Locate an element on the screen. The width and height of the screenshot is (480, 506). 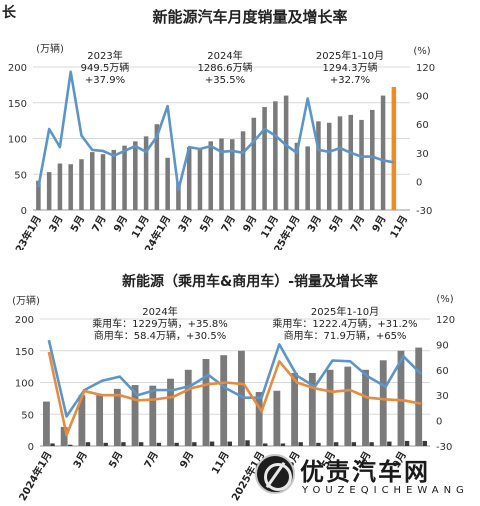
annotation-line: 1294.3万辆 is located at coordinates (350, 67).